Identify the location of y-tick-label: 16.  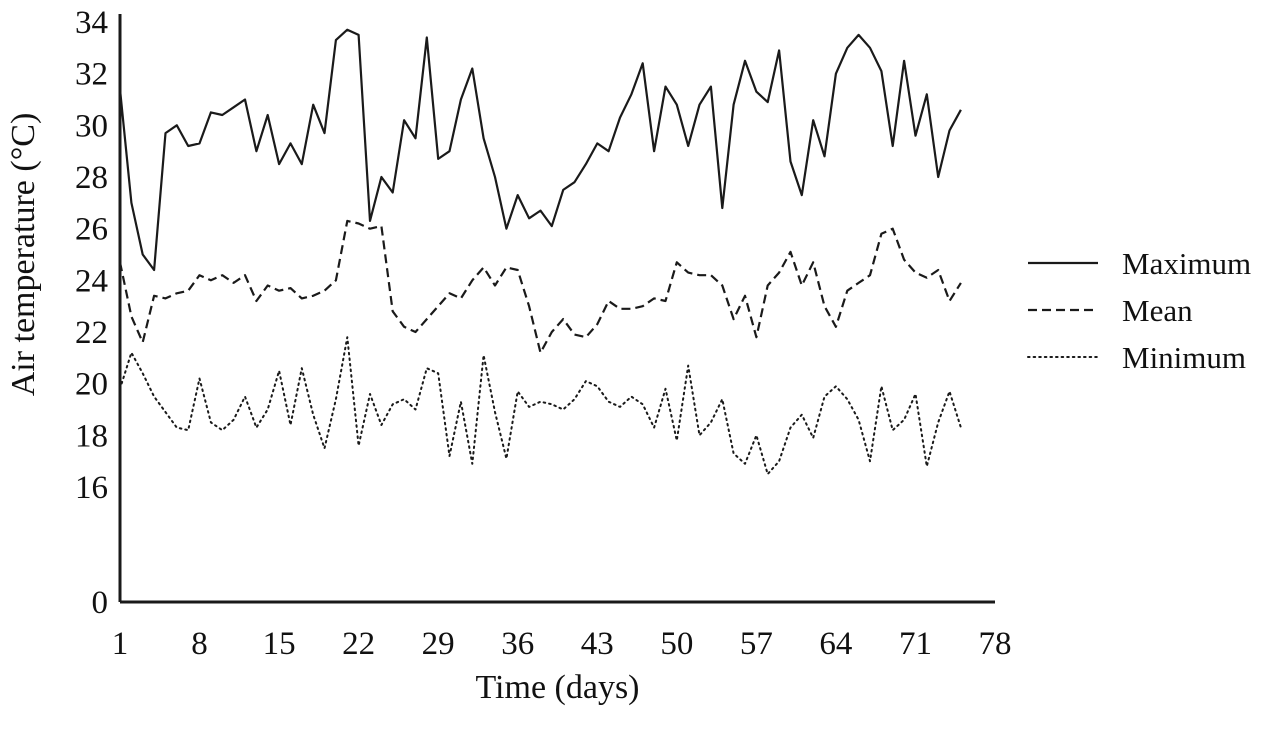
(91, 488).